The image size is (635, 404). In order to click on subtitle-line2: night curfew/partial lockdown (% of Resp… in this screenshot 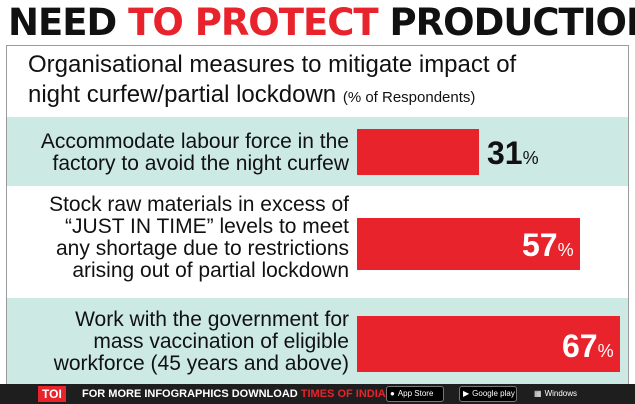, I will do `click(323, 96)`.